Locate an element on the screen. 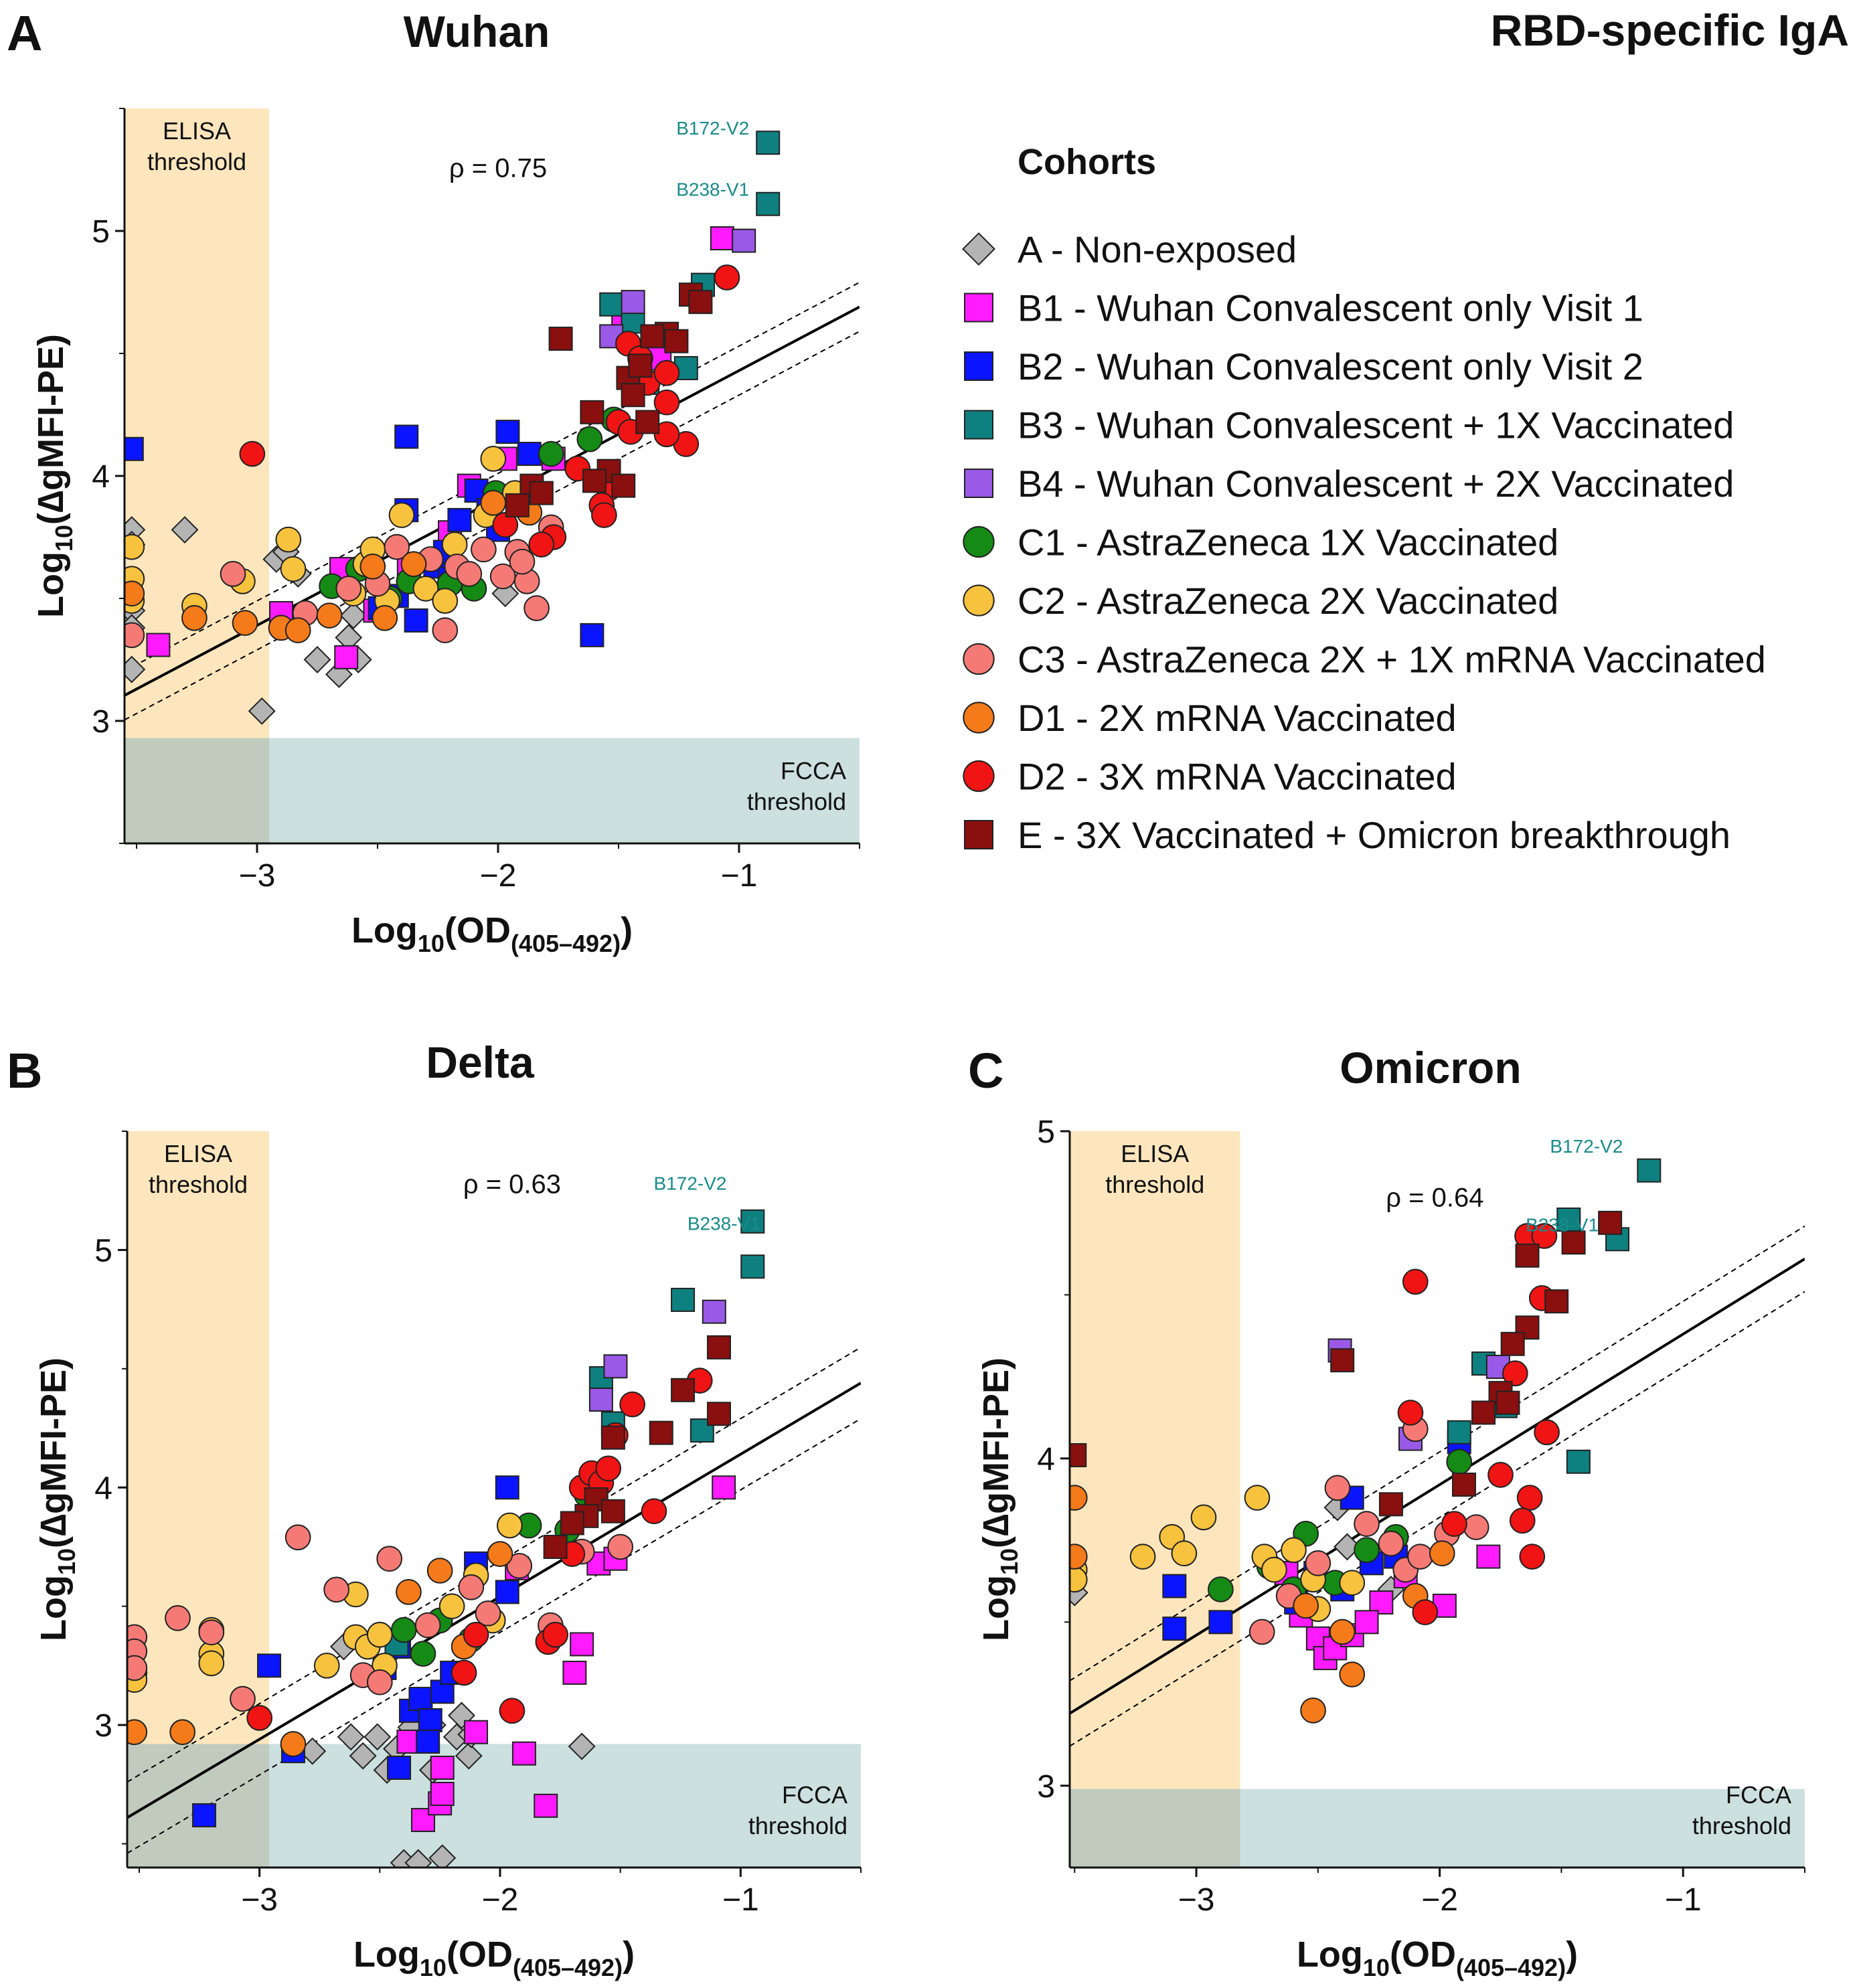 The width and height of the screenshot is (1859, 1988). correlation-label: ρ = 0.63 is located at coordinates (512, 1184).